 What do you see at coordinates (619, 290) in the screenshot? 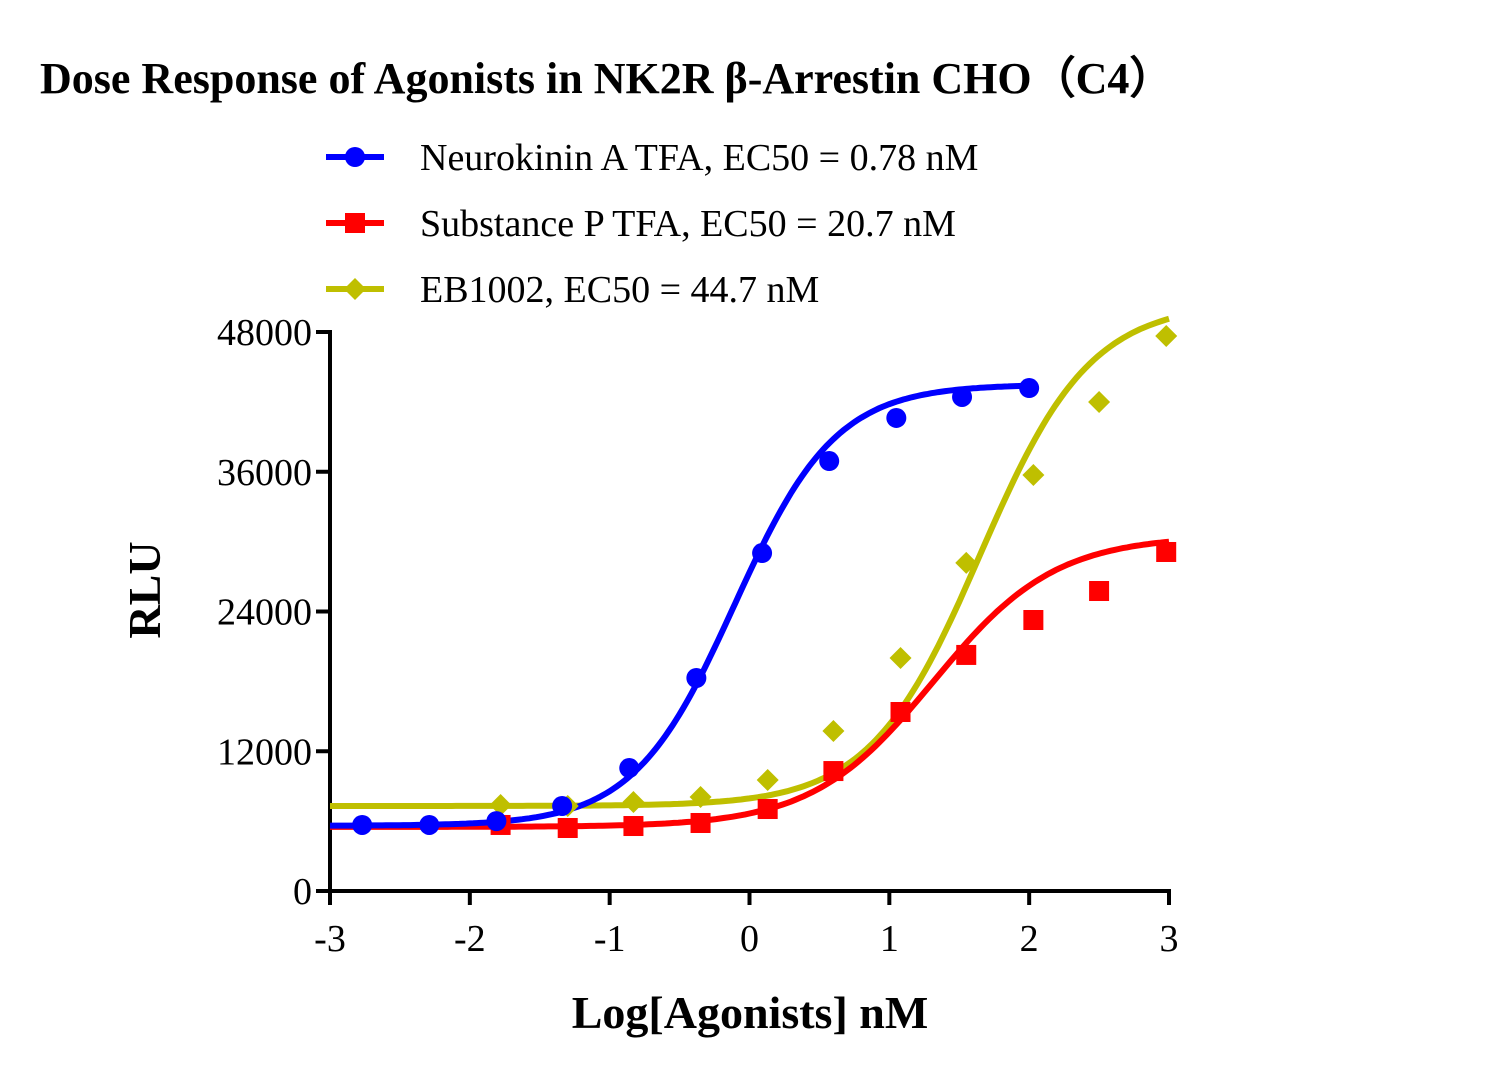
I see `legend-label: EB1002, EC50 = 44.7 nM` at bounding box center [619, 290].